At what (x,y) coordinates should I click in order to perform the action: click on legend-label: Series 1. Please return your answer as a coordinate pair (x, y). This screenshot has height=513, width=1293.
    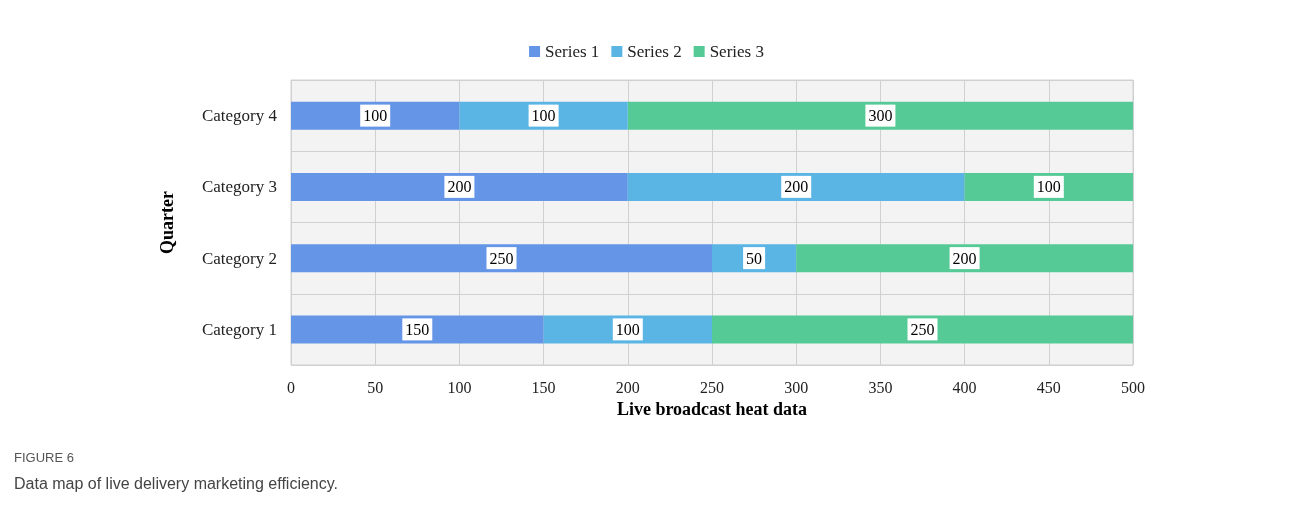
    Looking at the image, I should click on (572, 51).